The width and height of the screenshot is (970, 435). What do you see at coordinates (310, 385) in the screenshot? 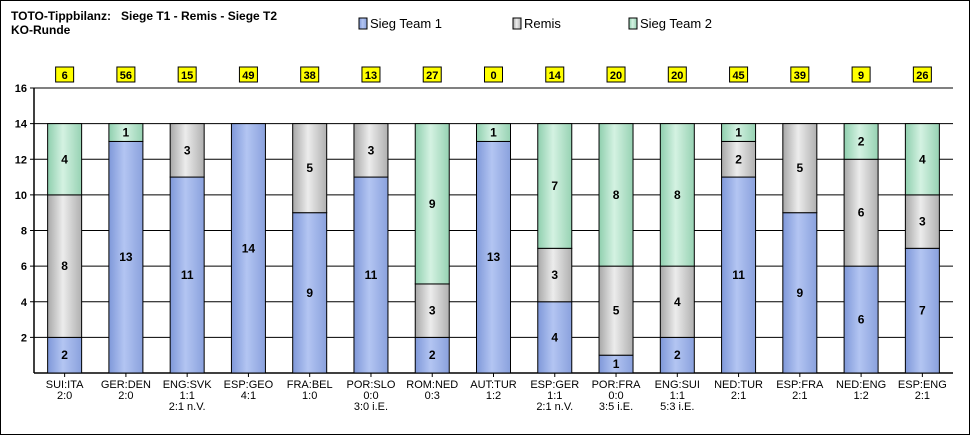
I see `x-tick-label: FRA:BEL` at bounding box center [310, 385].